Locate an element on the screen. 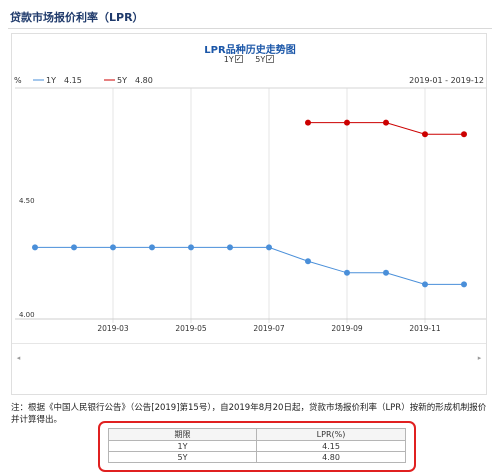 This screenshot has width=500, height=475. chart-scroll-area: ◂ ▸ is located at coordinates (249, 368).